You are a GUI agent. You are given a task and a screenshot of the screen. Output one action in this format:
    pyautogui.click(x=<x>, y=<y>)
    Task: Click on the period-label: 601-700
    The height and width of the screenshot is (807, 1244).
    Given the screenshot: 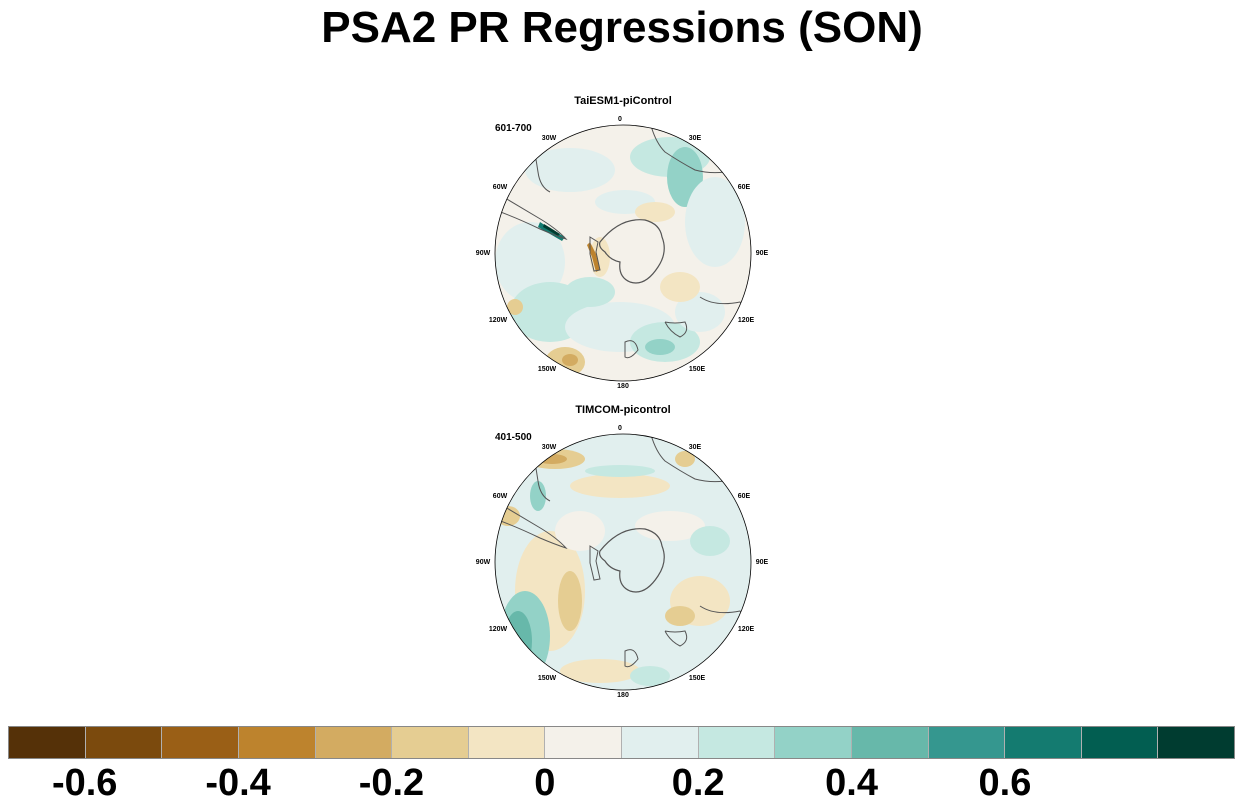 What is the action you would take?
    pyautogui.click(x=513, y=128)
    